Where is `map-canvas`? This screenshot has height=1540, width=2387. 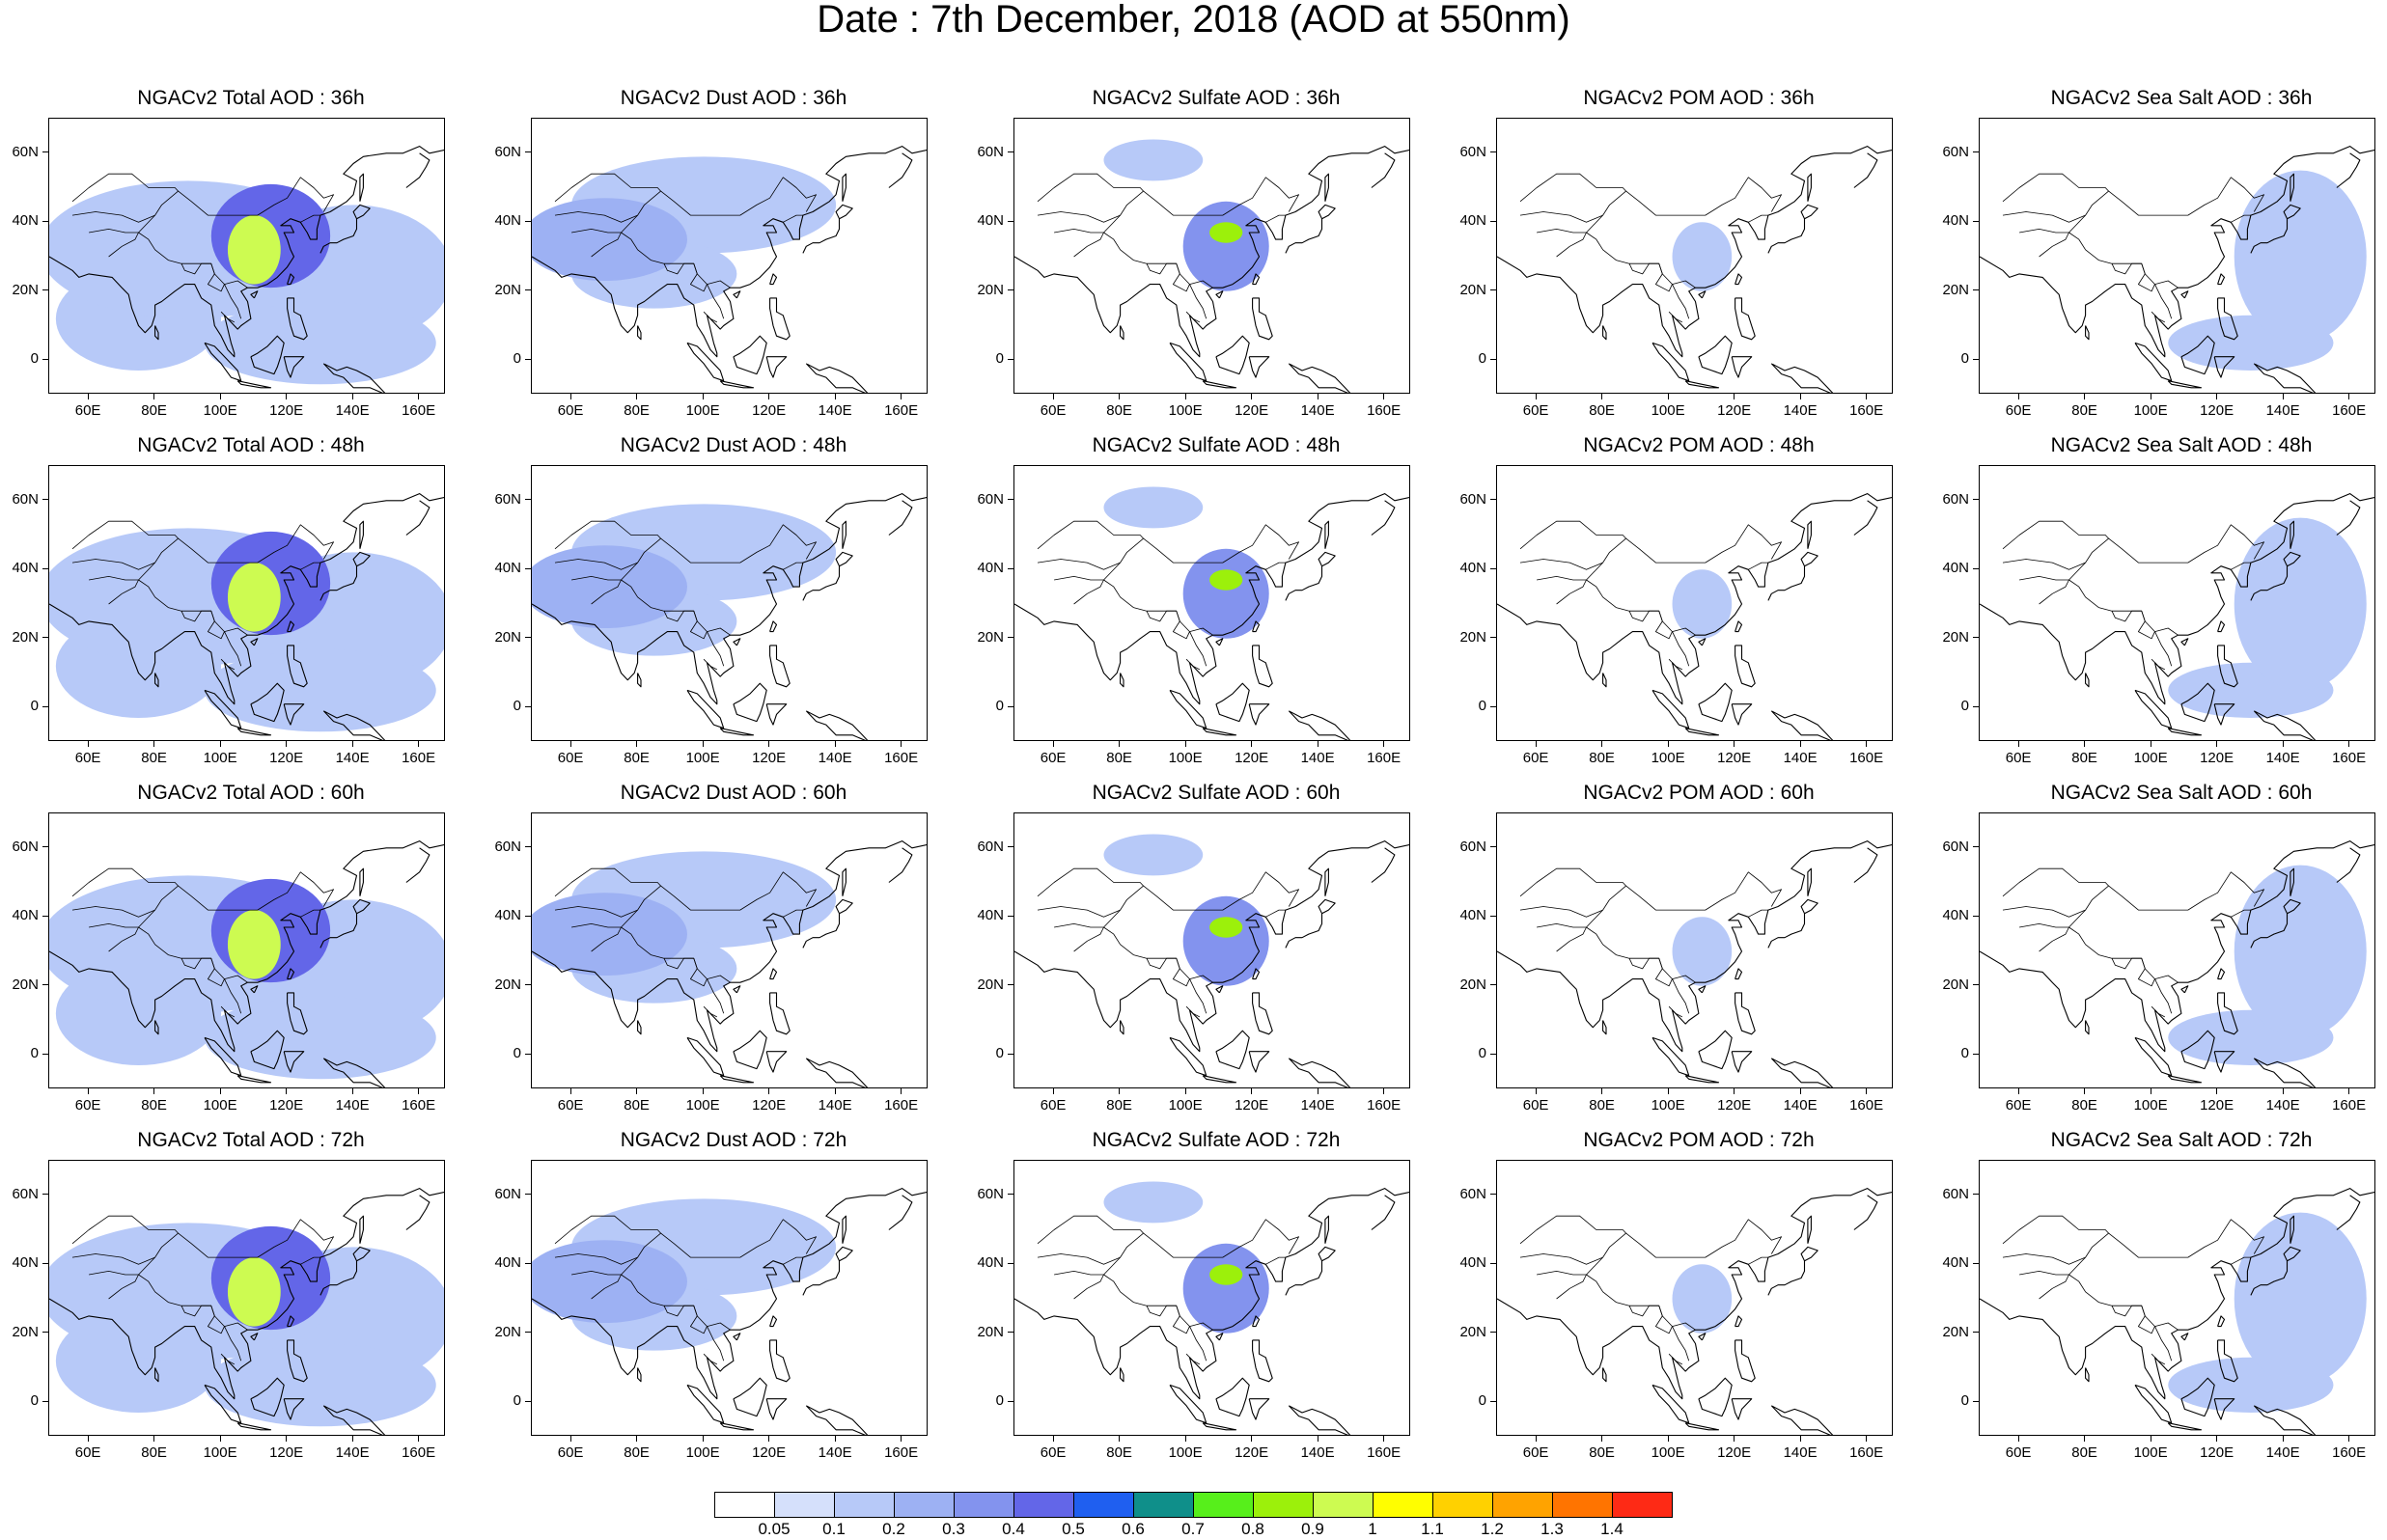
map-canvas is located at coordinates (729, 616).